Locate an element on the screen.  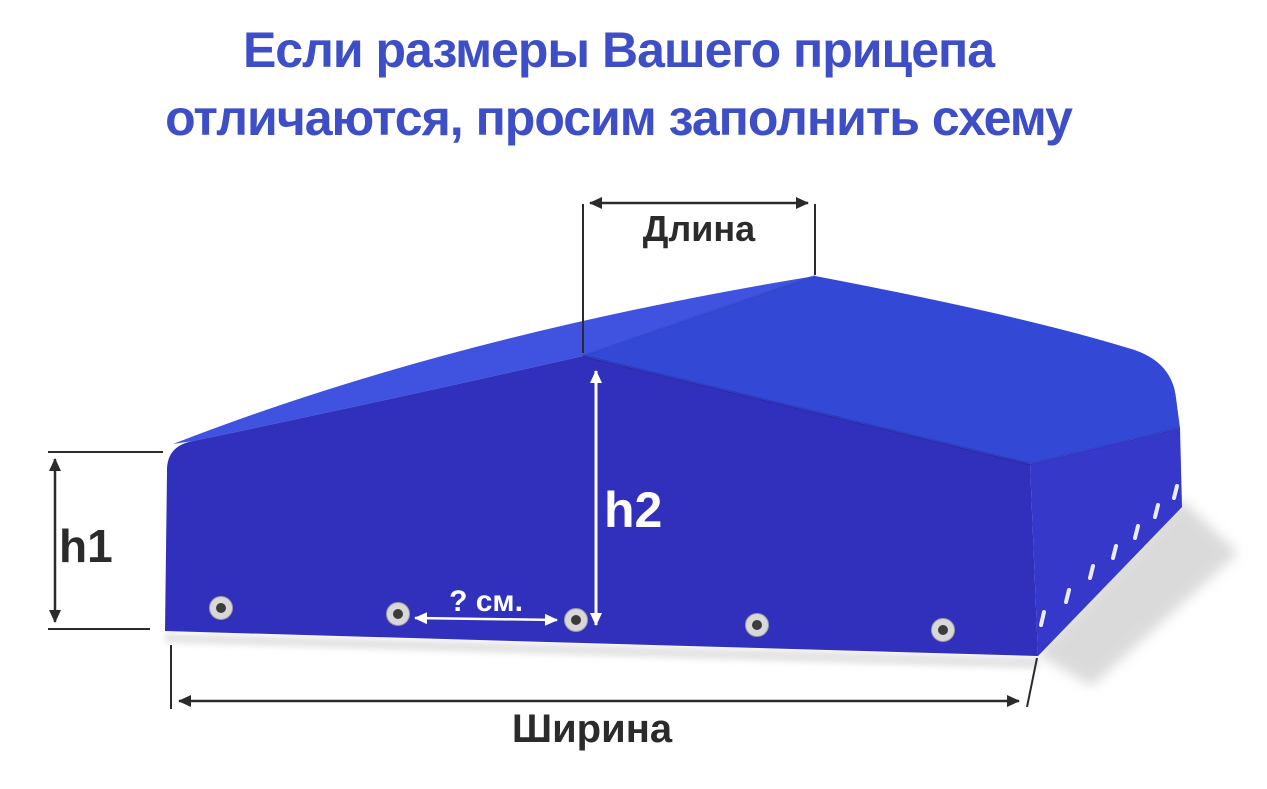
h2-dimension: h2 is located at coordinates (626, 498).